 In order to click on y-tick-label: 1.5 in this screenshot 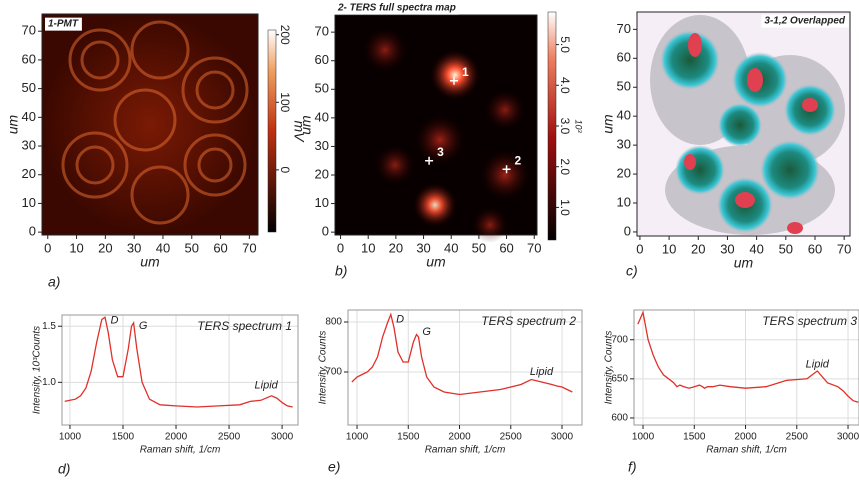, I will do `click(49, 326)`.